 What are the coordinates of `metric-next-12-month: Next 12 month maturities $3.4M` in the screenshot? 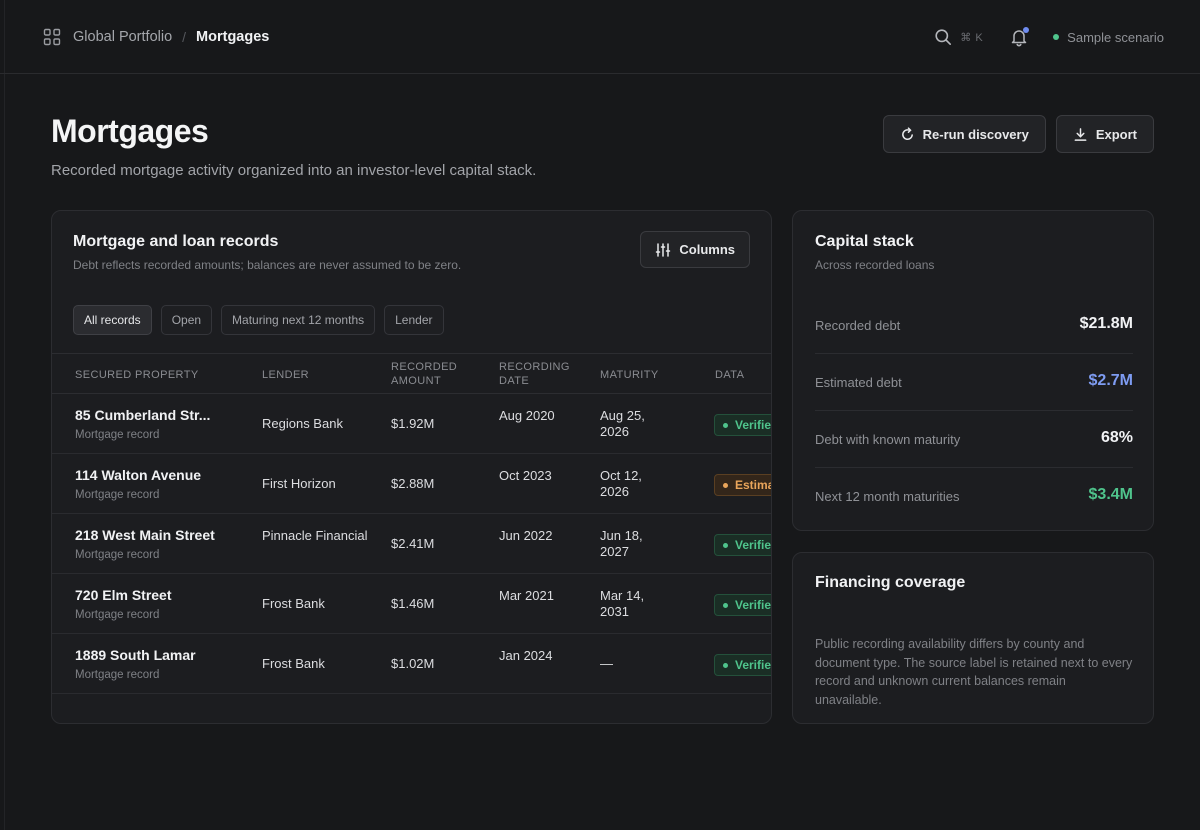 It's located at (974, 496).